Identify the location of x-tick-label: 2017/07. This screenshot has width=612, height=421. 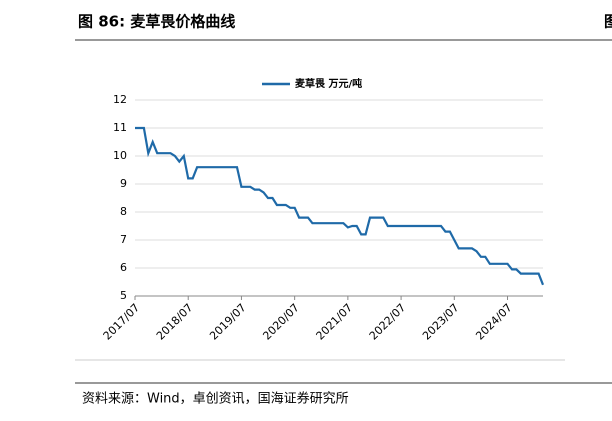
(122, 322).